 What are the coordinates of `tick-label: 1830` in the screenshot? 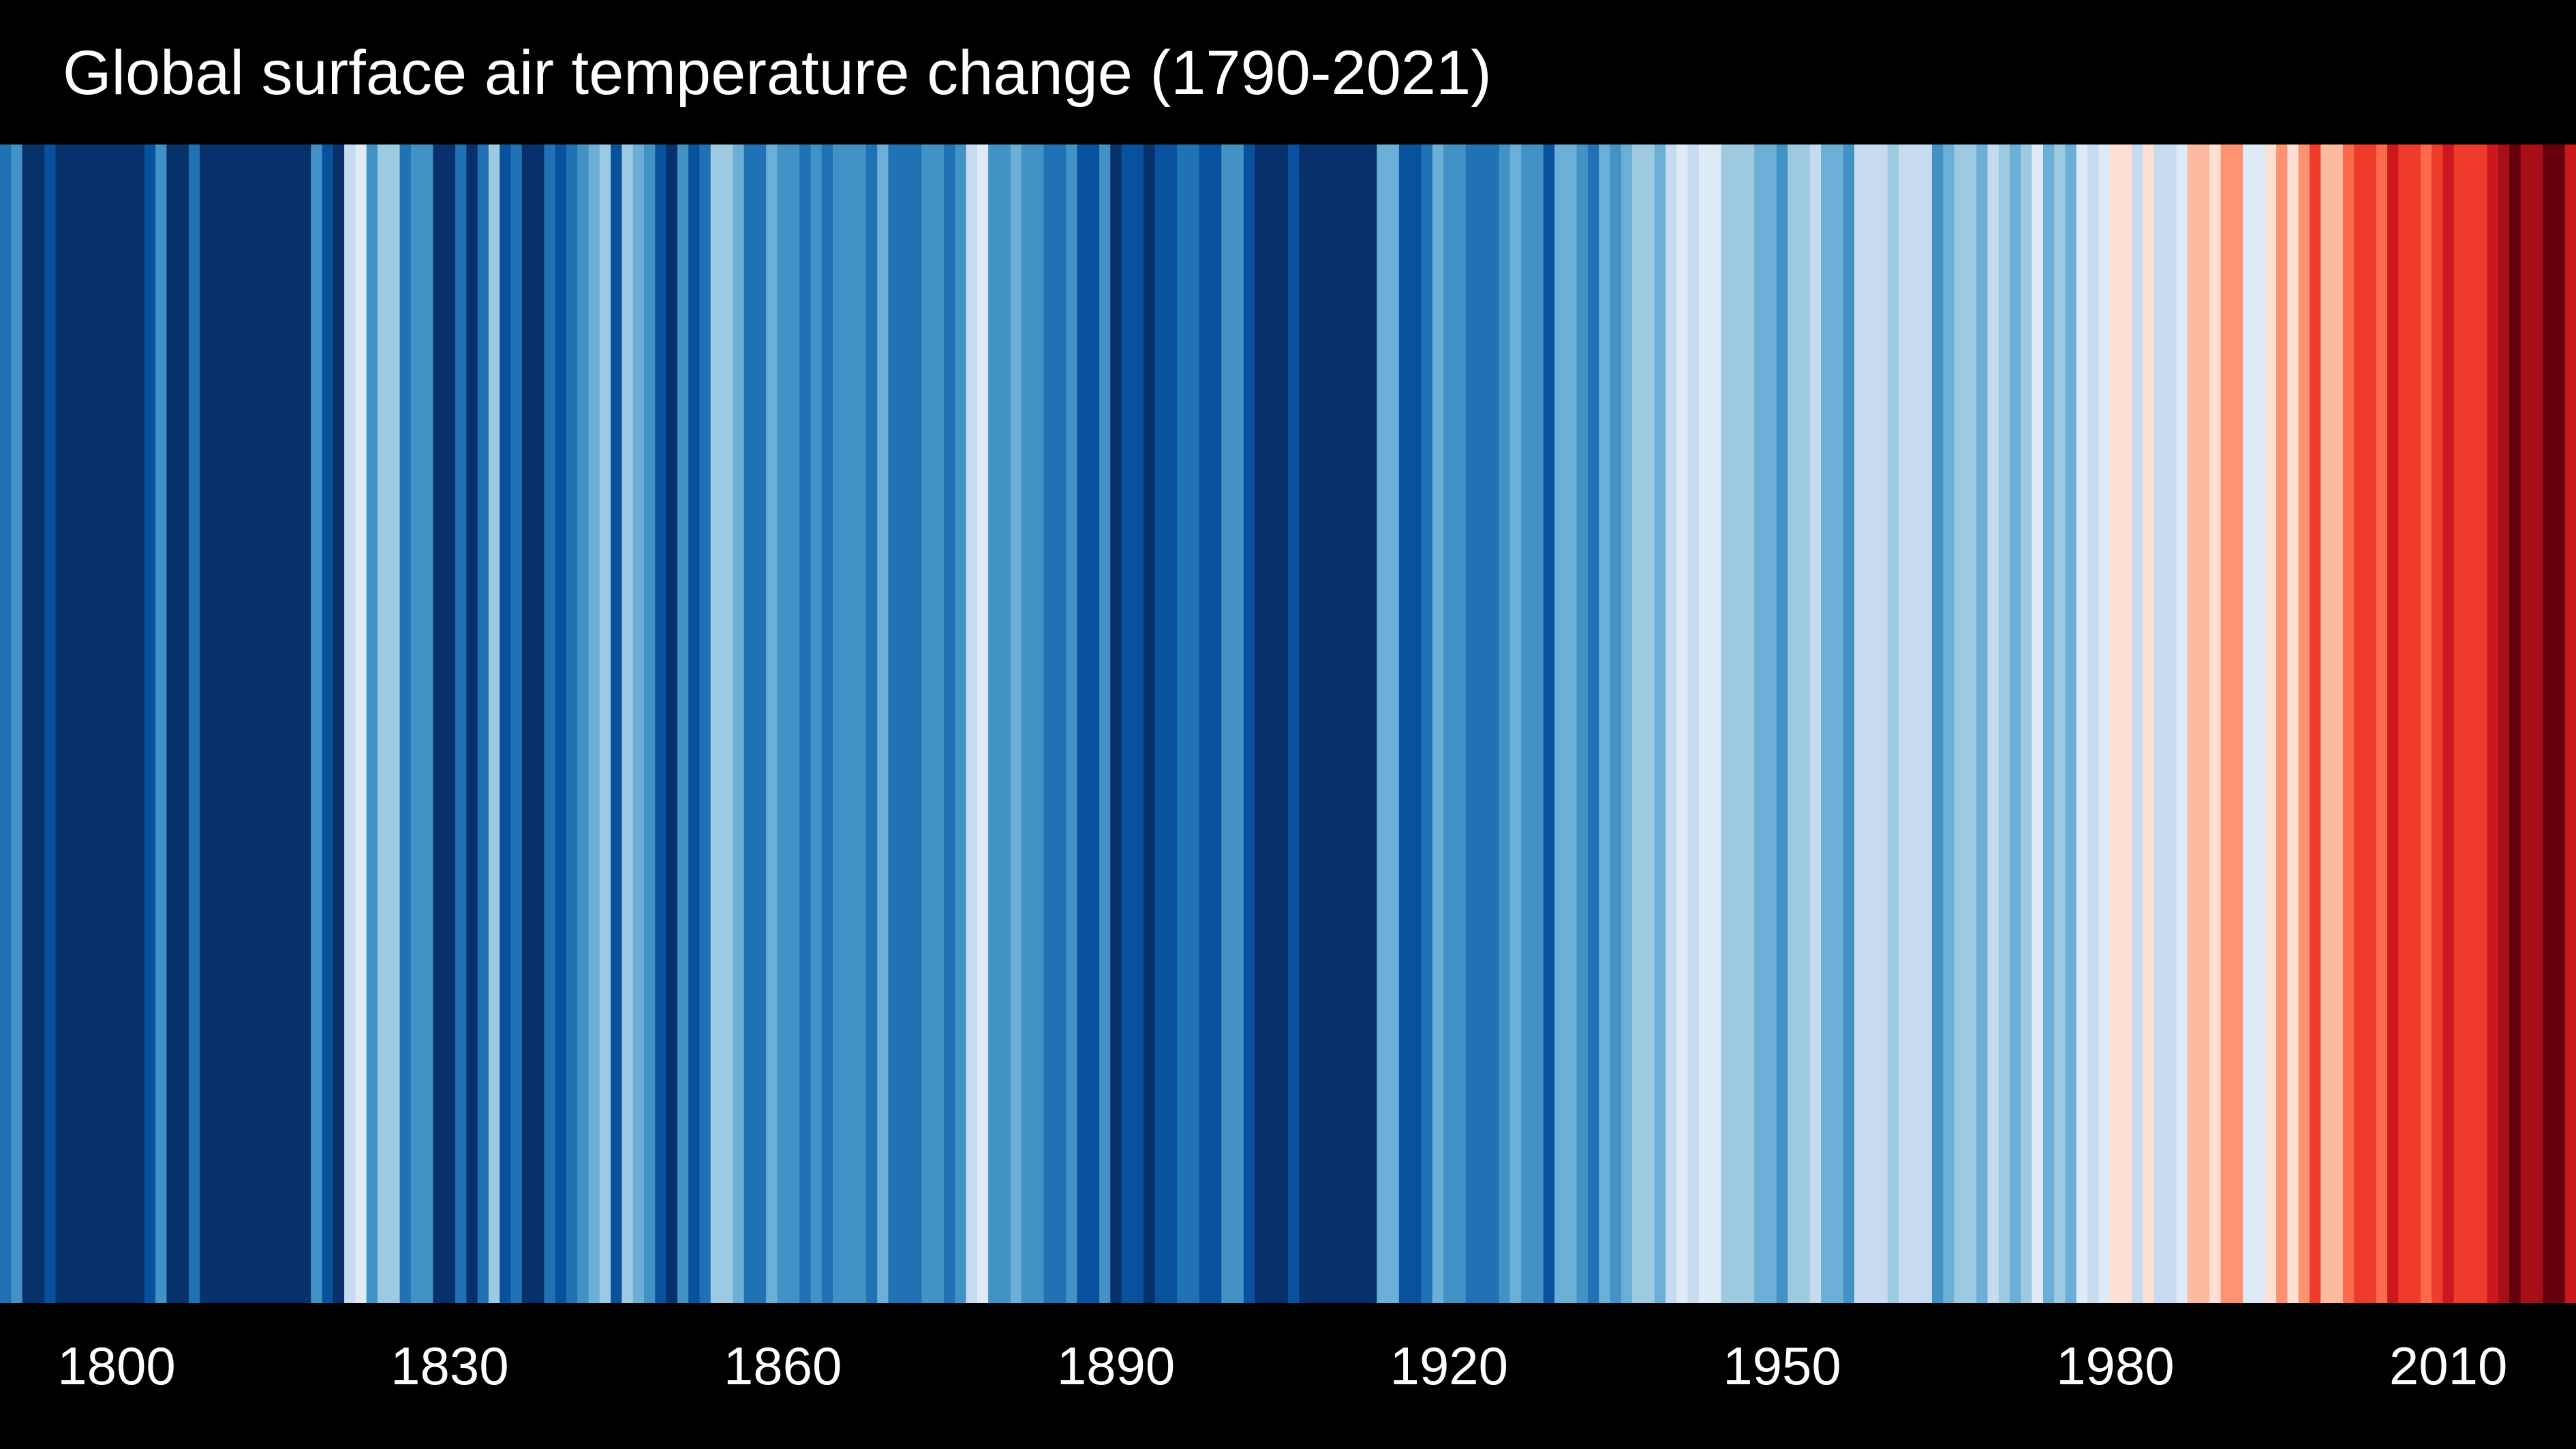 It's located at (449, 1366).